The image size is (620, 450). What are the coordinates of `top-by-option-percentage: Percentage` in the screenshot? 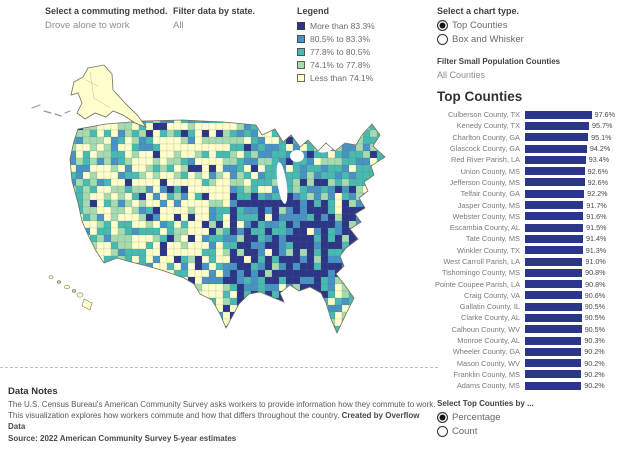 It's located at (485, 417).